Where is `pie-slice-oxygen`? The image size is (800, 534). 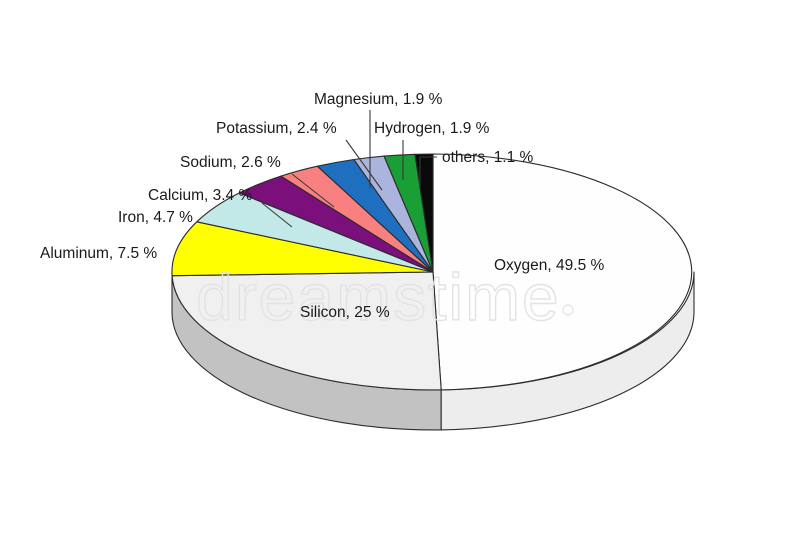
pie-slice-oxygen is located at coordinates (562, 272).